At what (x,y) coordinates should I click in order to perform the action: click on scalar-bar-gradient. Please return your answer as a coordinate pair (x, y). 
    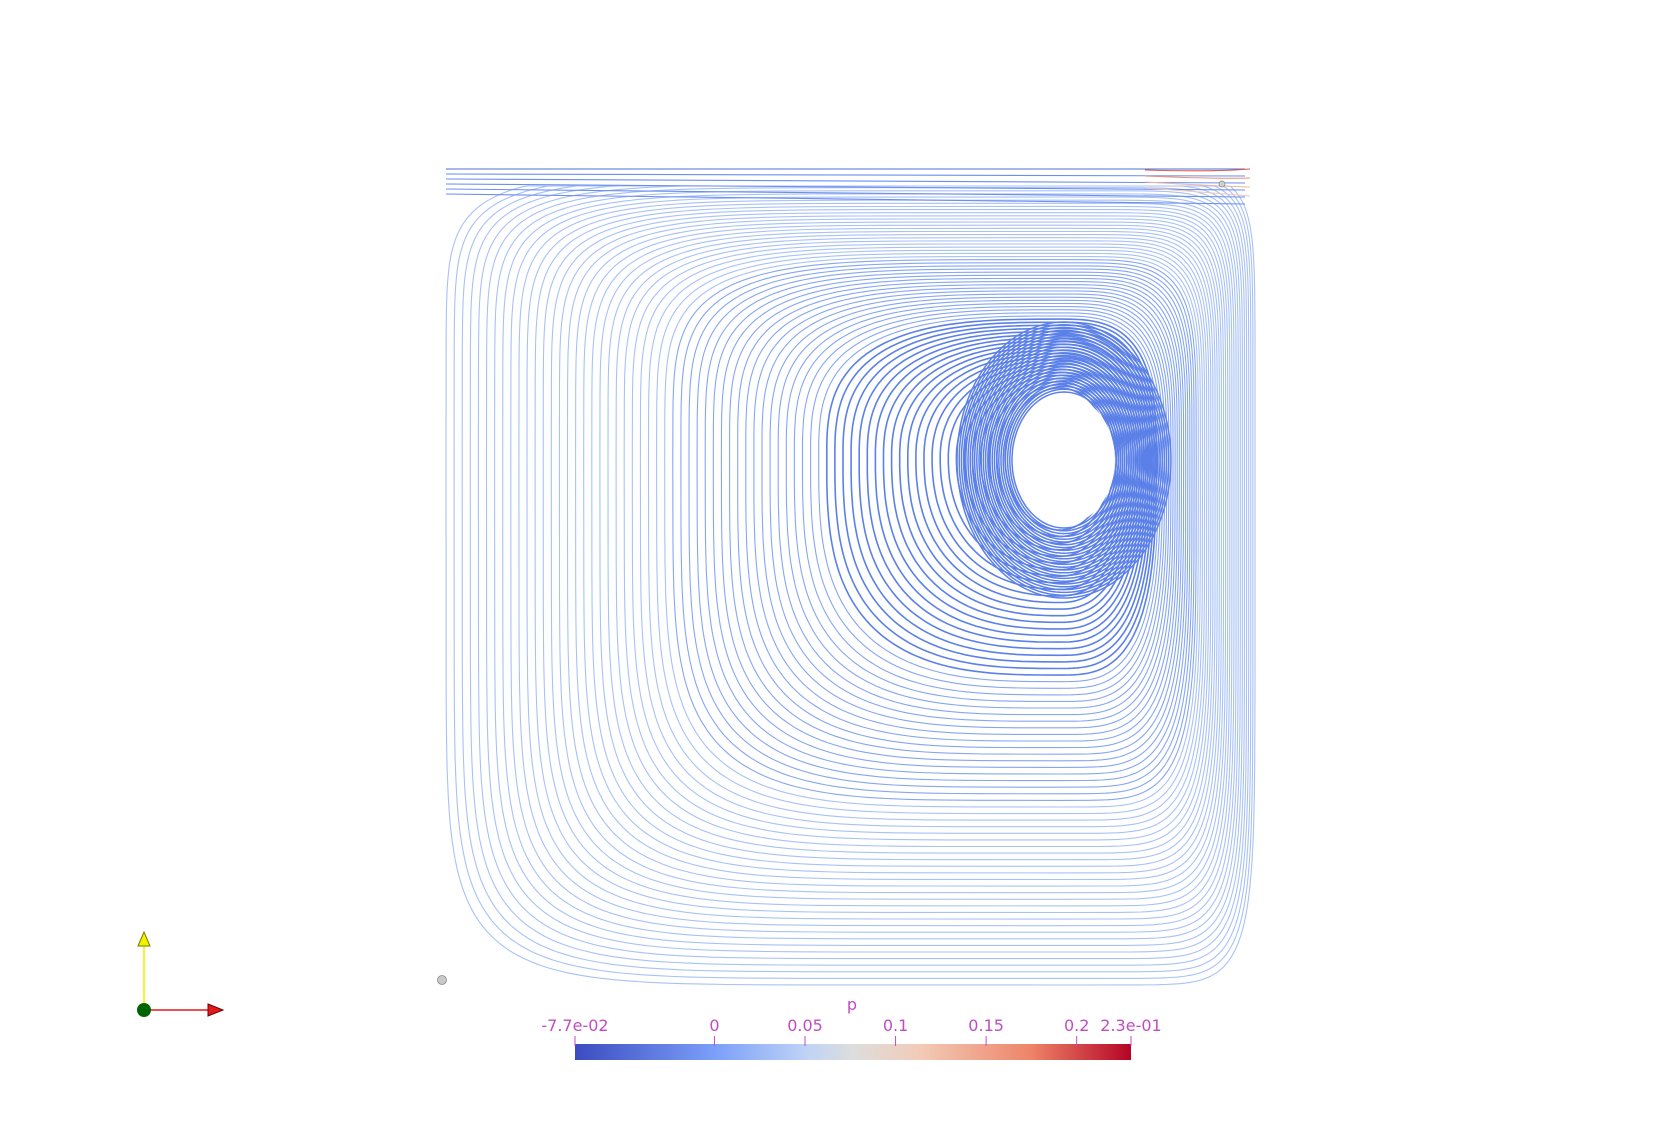
    Looking at the image, I should click on (853, 1052).